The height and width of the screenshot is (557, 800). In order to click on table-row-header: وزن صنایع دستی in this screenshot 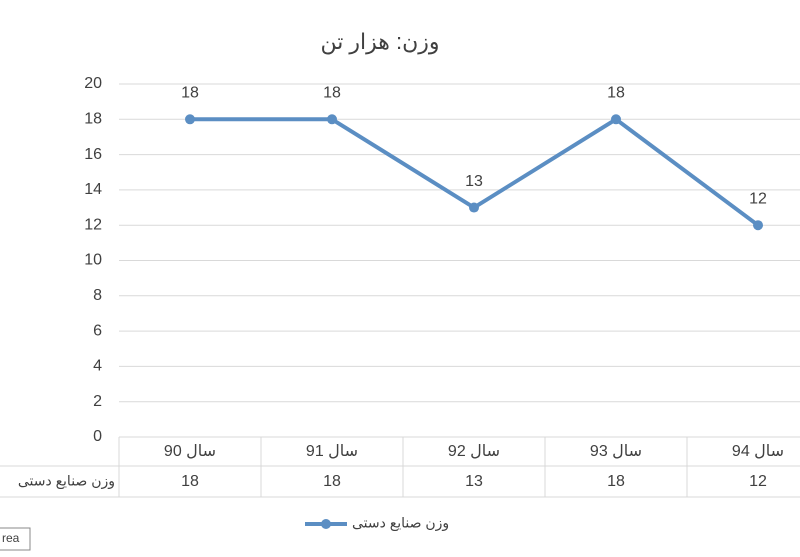, I will do `click(66, 481)`.